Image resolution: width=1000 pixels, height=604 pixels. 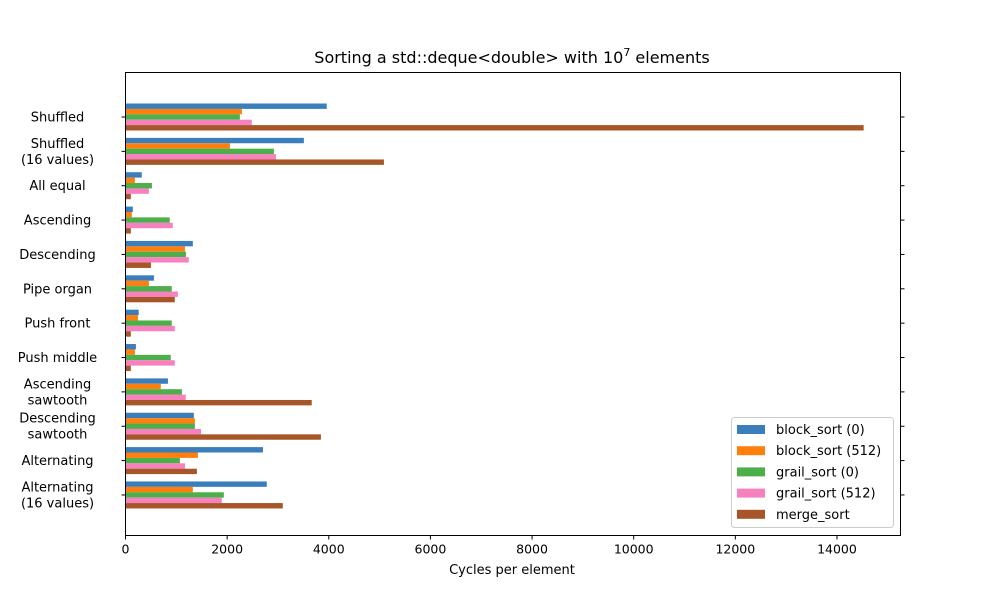 What do you see at coordinates (826, 494) in the screenshot?
I see `legend-entry: grail_sort (512)` at bounding box center [826, 494].